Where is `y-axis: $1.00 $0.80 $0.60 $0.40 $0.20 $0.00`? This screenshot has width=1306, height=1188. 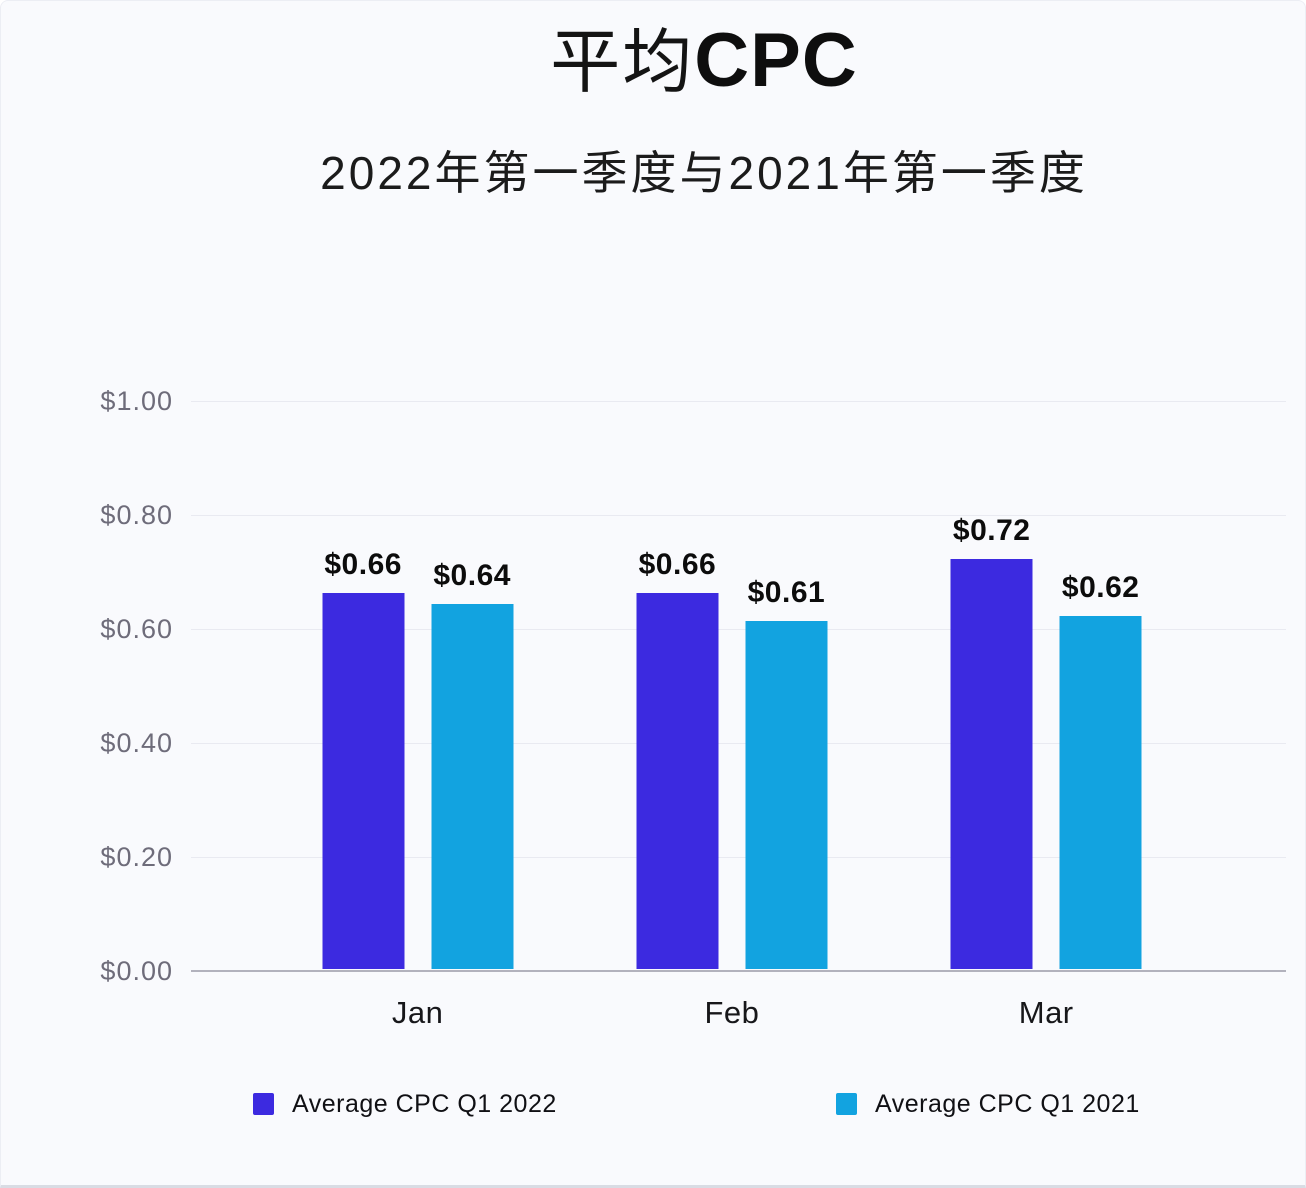
y-axis: $1.00 $0.80 $0.60 $0.40 $0.20 $0.00 is located at coordinates (87, 686).